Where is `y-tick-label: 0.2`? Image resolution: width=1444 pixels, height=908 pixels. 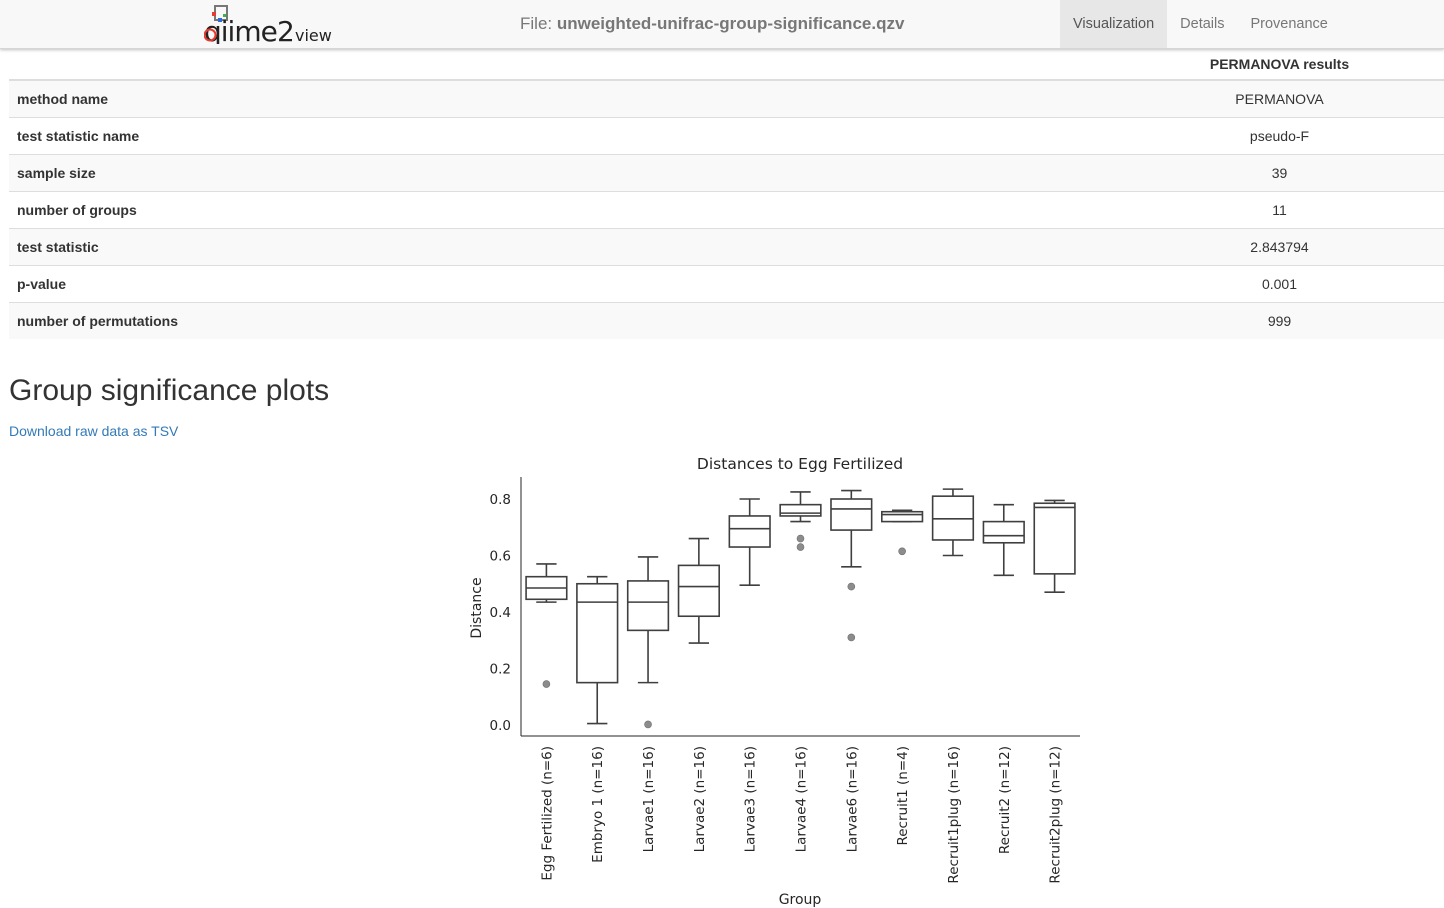 y-tick-label: 0.2 is located at coordinates (500, 670).